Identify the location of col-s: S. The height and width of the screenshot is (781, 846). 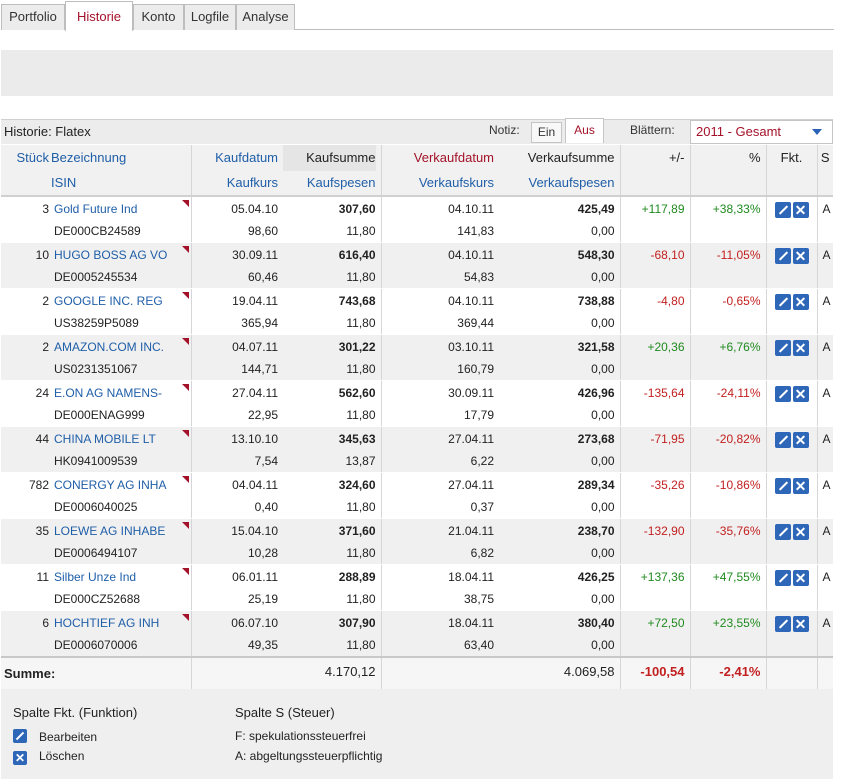
(824, 171).